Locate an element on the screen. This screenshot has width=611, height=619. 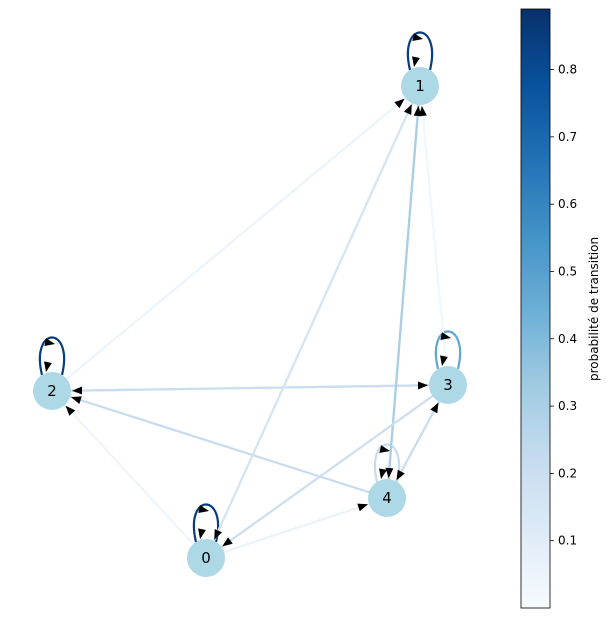
colorbar-tick-label: 0.1 is located at coordinates (567, 541).